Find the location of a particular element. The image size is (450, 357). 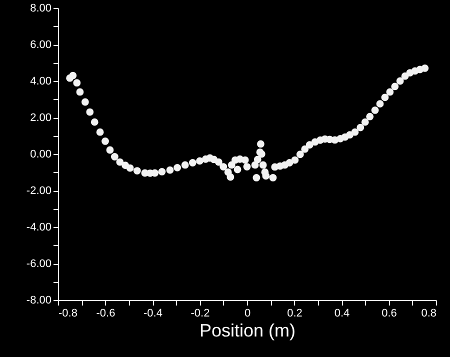

x-tick-label: -0.8 is located at coordinates (68, 314).